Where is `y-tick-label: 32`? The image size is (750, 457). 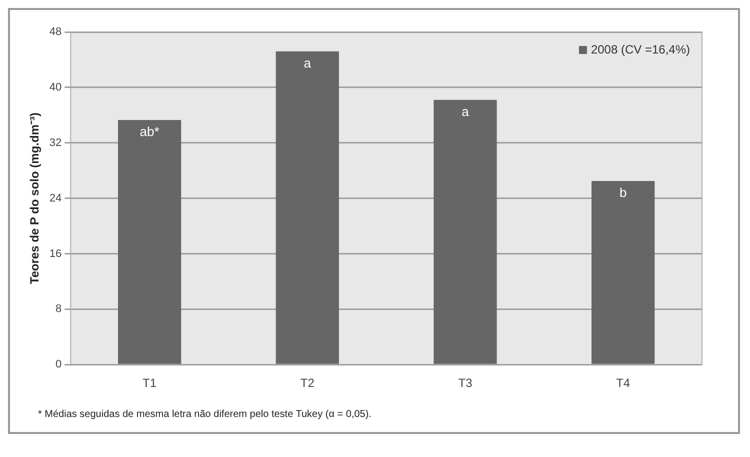 y-tick-label: 32 is located at coordinates (55, 142).